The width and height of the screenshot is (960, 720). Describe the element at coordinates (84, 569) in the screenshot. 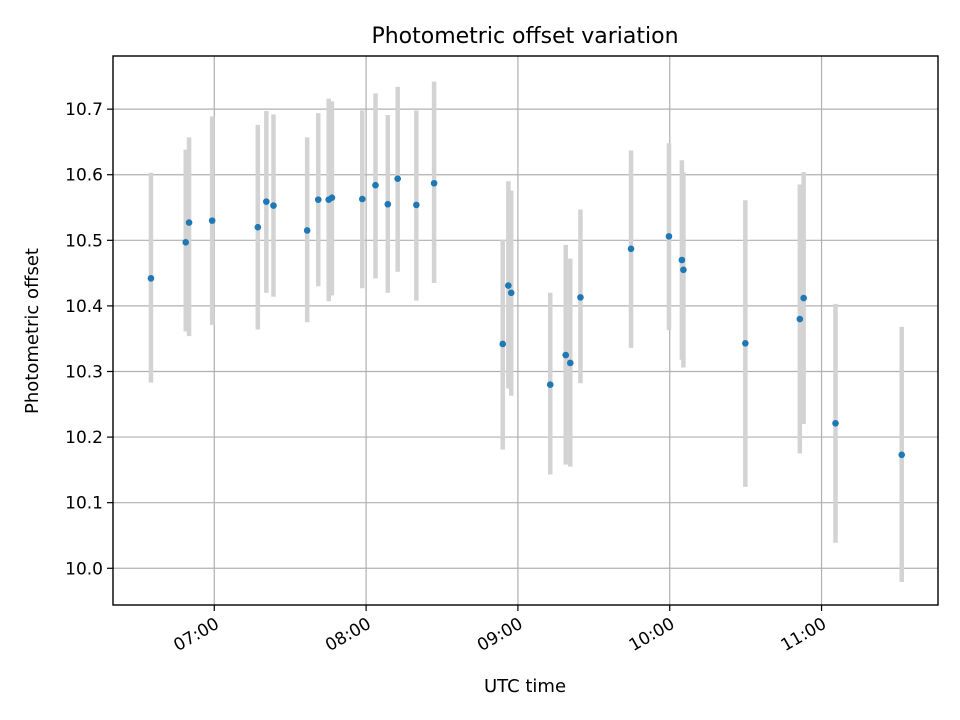

I see `y-tick-label: 10.0` at that location.